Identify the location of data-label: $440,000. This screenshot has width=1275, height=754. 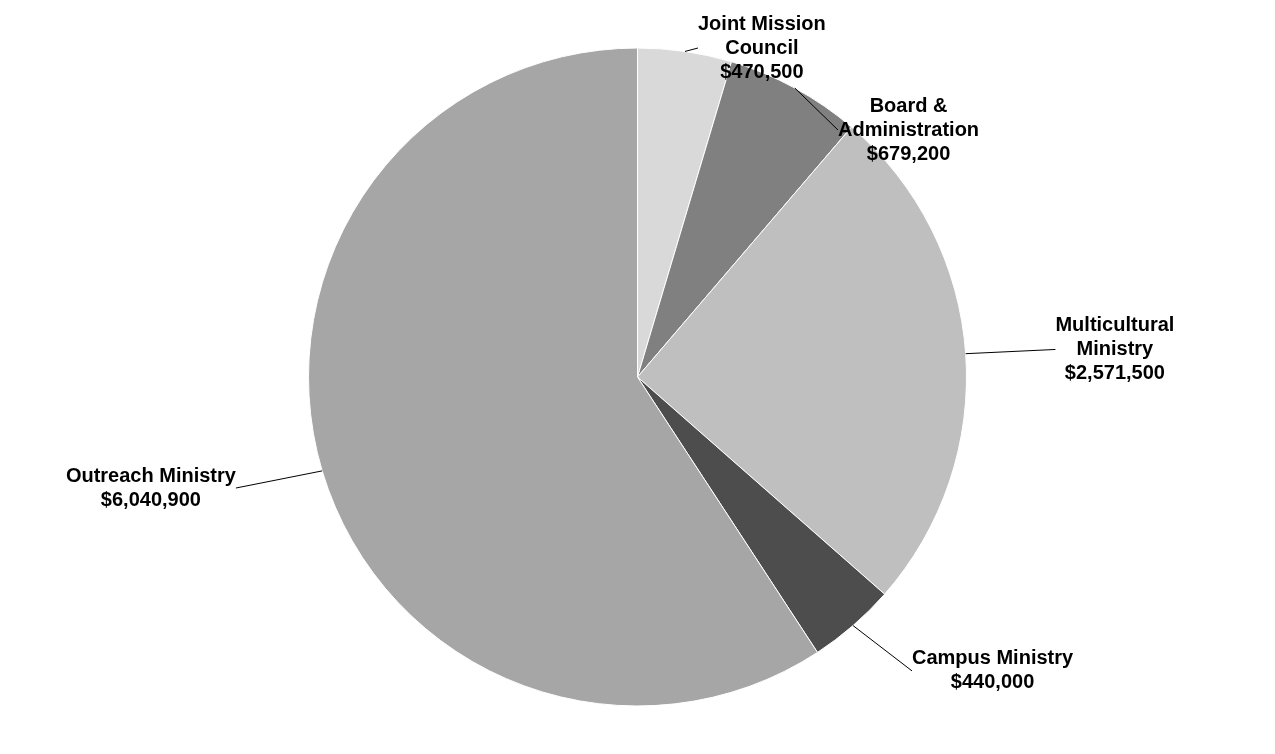
(992, 681).